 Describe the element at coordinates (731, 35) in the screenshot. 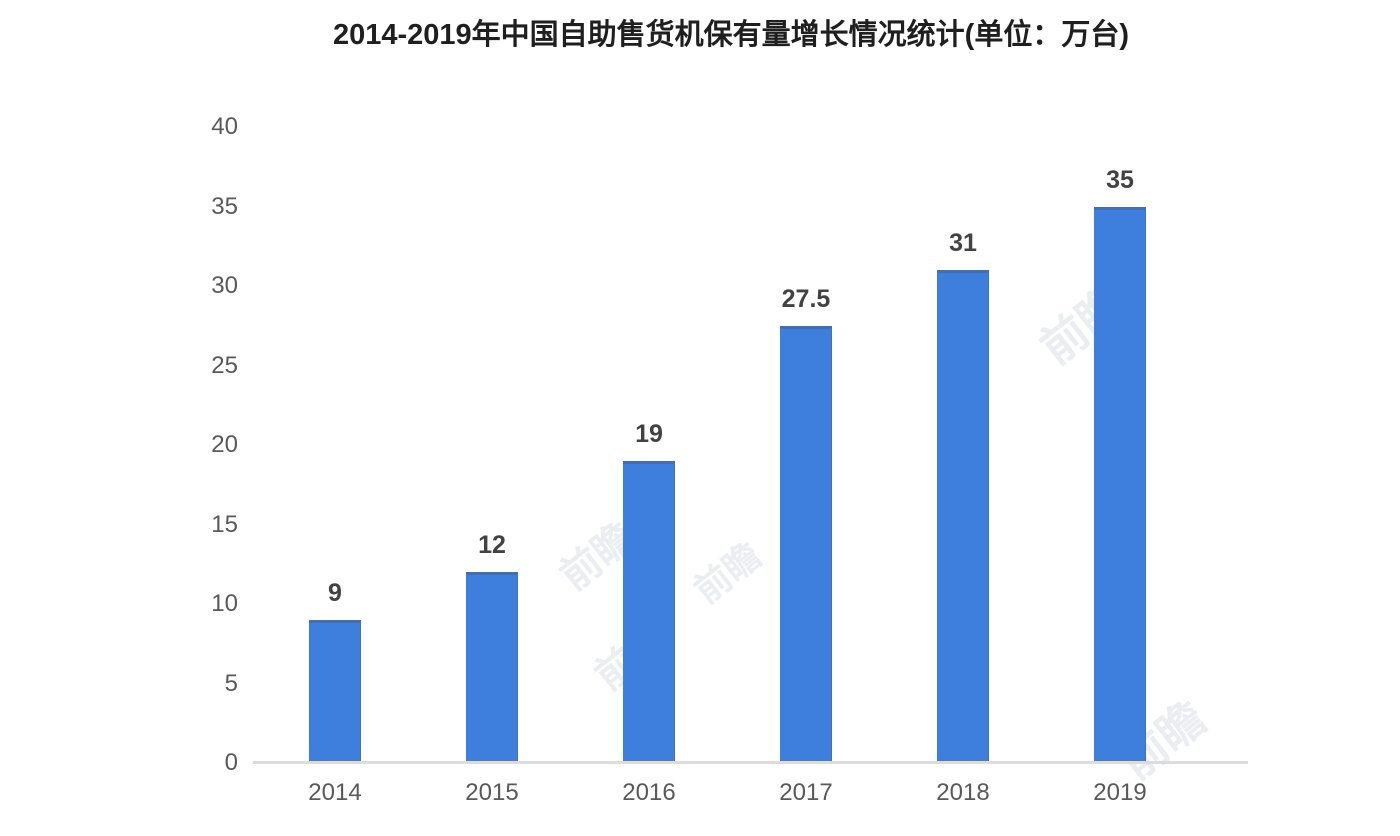

I see `chart-title: 2014-2019年中国自助售货机保有量增长情况统计(单位：万台)` at that location.